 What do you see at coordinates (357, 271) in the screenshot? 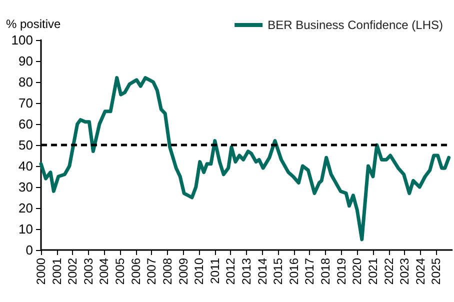
I see `x-tick-label: 2020` at bounding box center [357, 271].